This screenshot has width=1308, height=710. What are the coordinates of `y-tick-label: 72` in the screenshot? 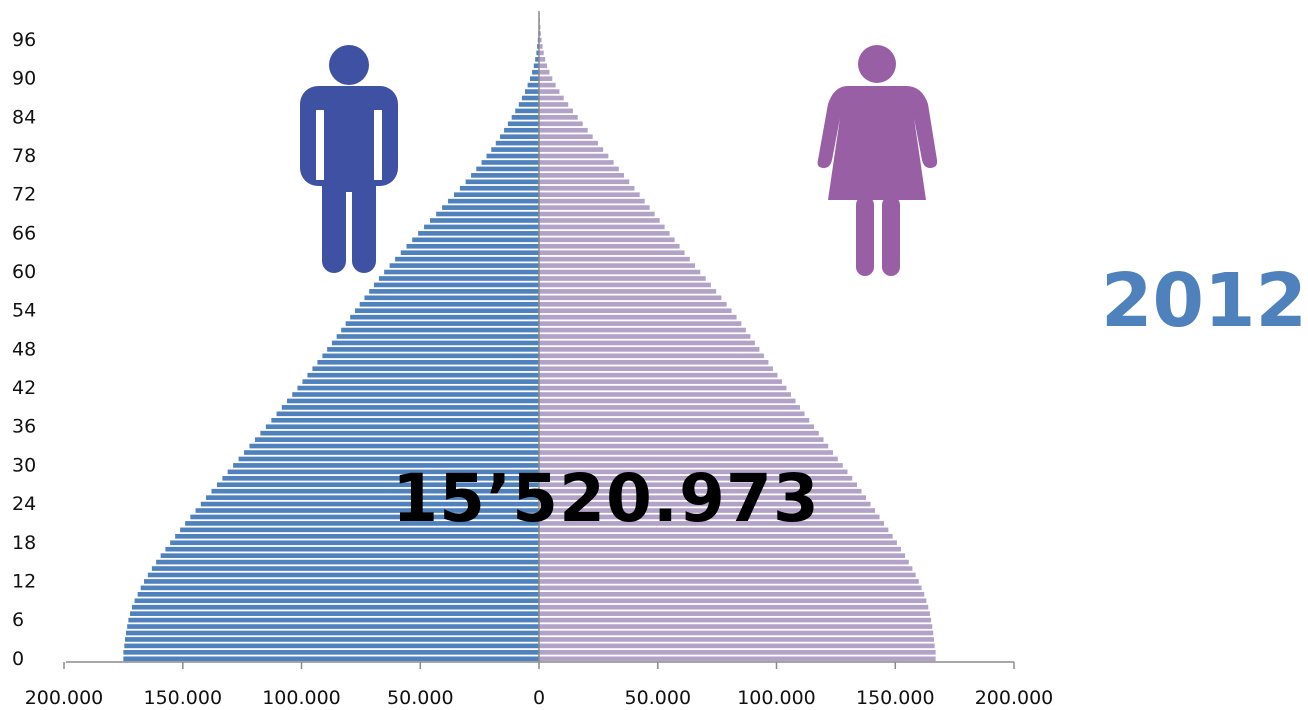 It's located at (24, 195).